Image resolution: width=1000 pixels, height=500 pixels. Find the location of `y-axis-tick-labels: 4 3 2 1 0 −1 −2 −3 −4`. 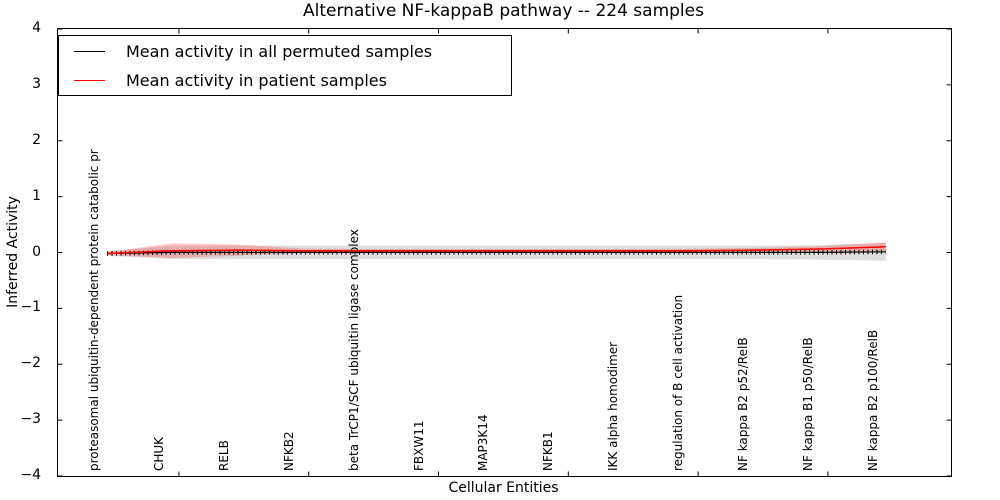

y-axis-tick-labels: 4 3 2 1 0 −1 −2 −3 −4 is located at coordinates (24, 251).